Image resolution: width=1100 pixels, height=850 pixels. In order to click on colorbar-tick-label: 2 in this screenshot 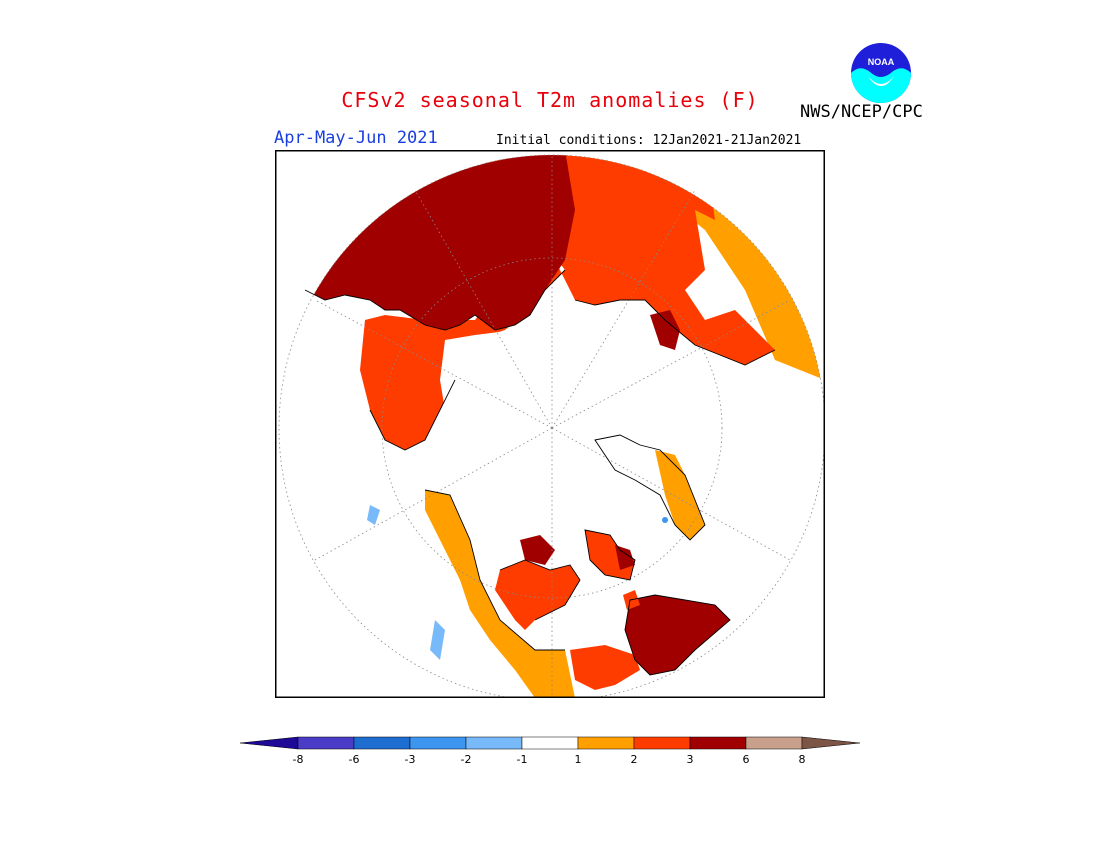, I will do `click(634, 759)`.